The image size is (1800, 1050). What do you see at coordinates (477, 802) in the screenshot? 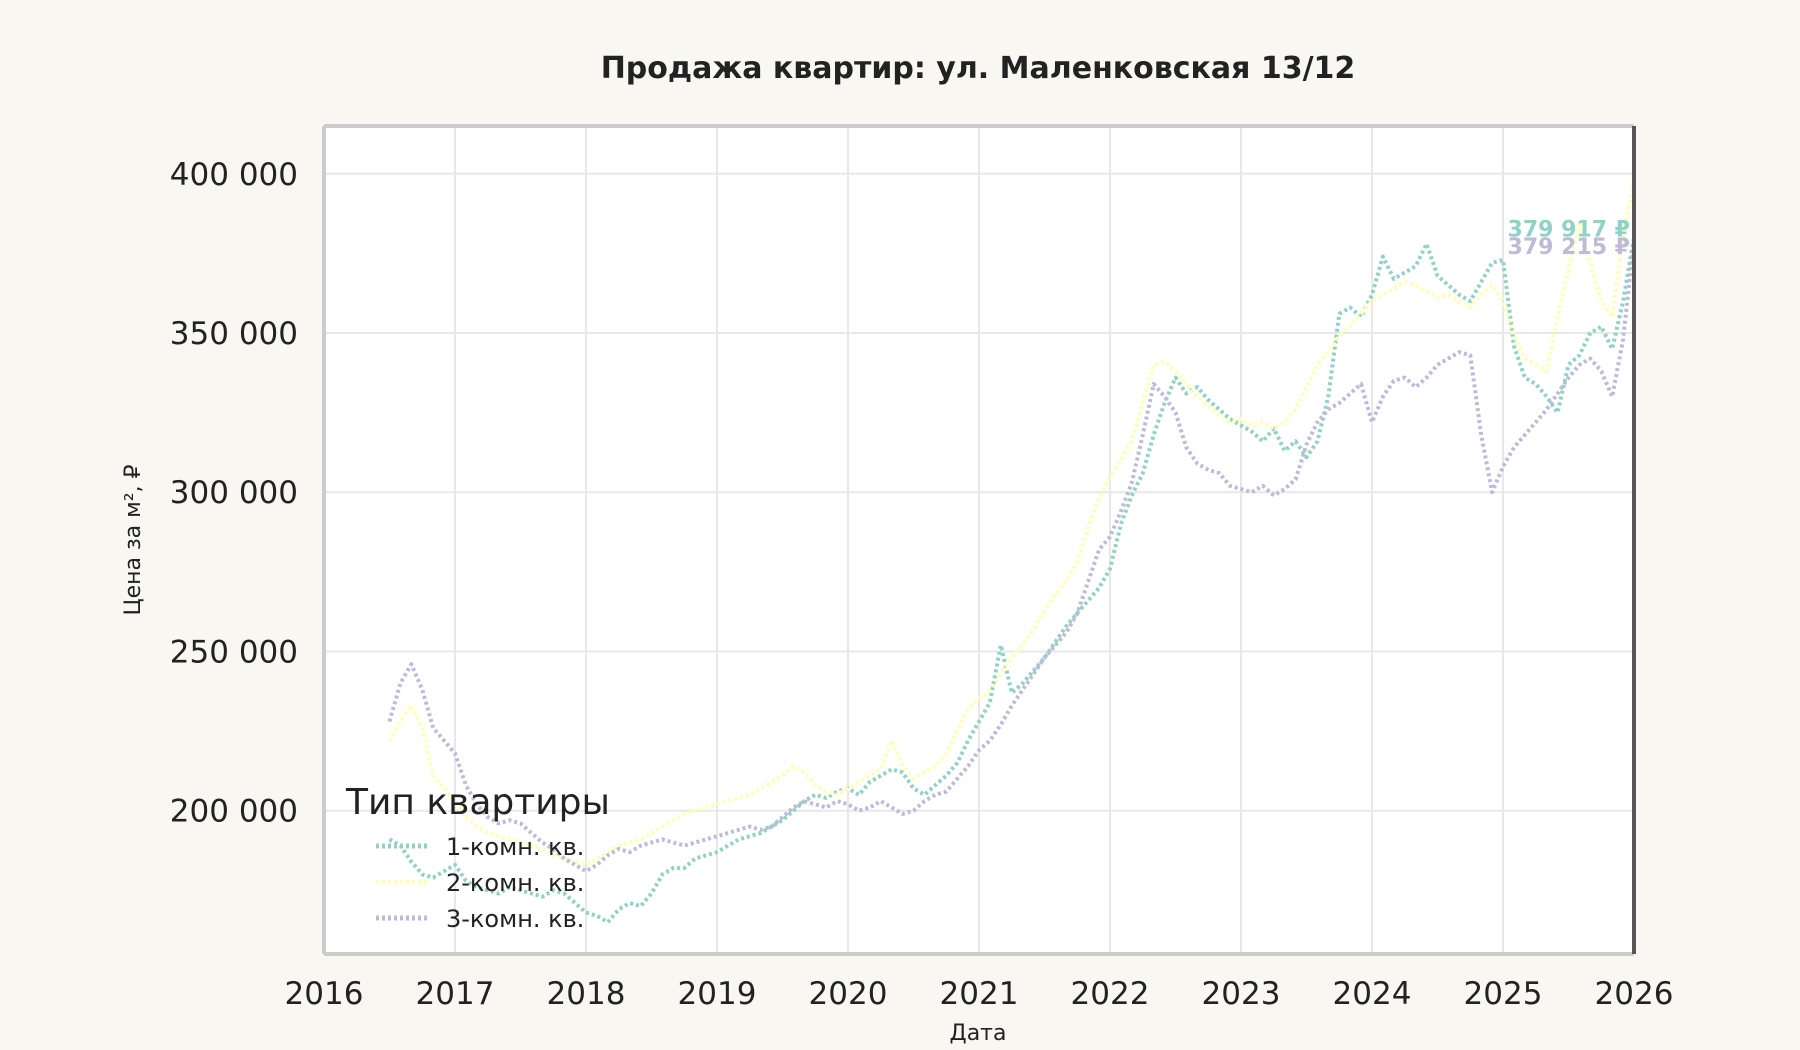
I see `legend-title: Тип квартиры` at bounding box center [477, 802].